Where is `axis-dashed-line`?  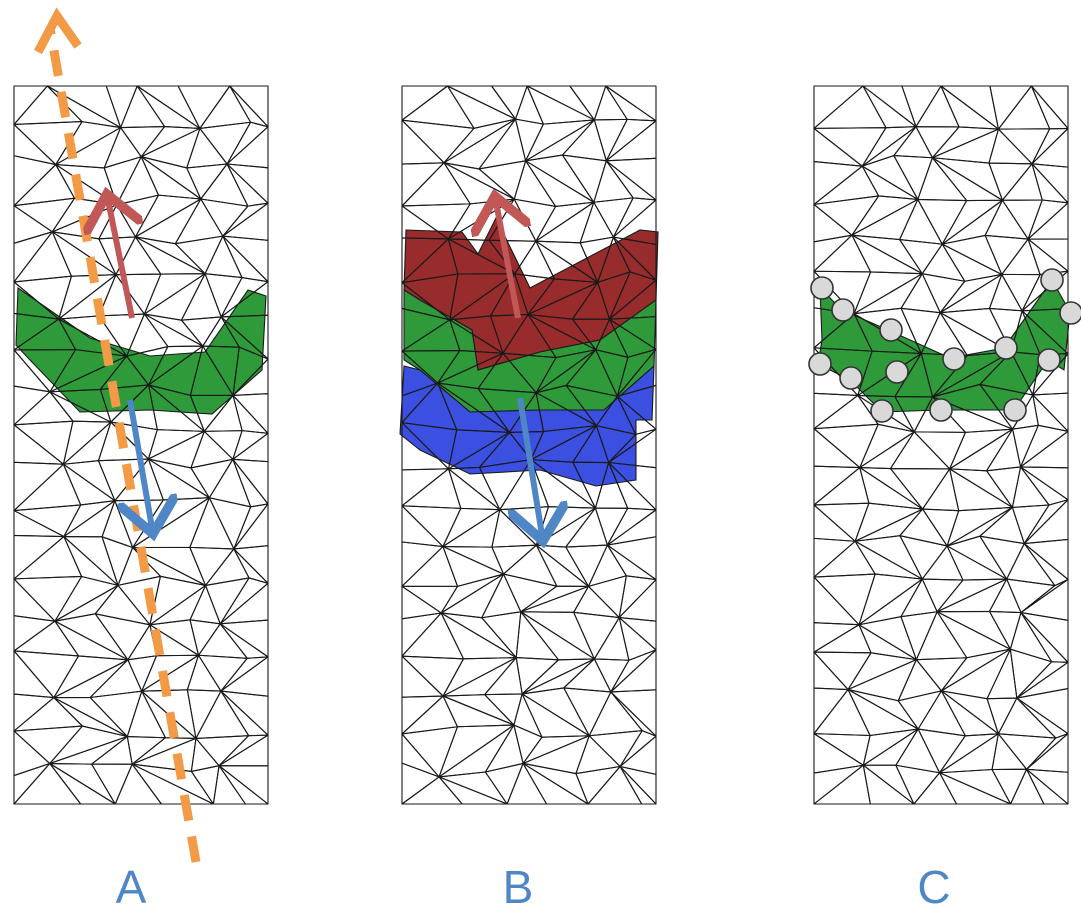 axis-dashed-line is located at coordinates (123, 445).